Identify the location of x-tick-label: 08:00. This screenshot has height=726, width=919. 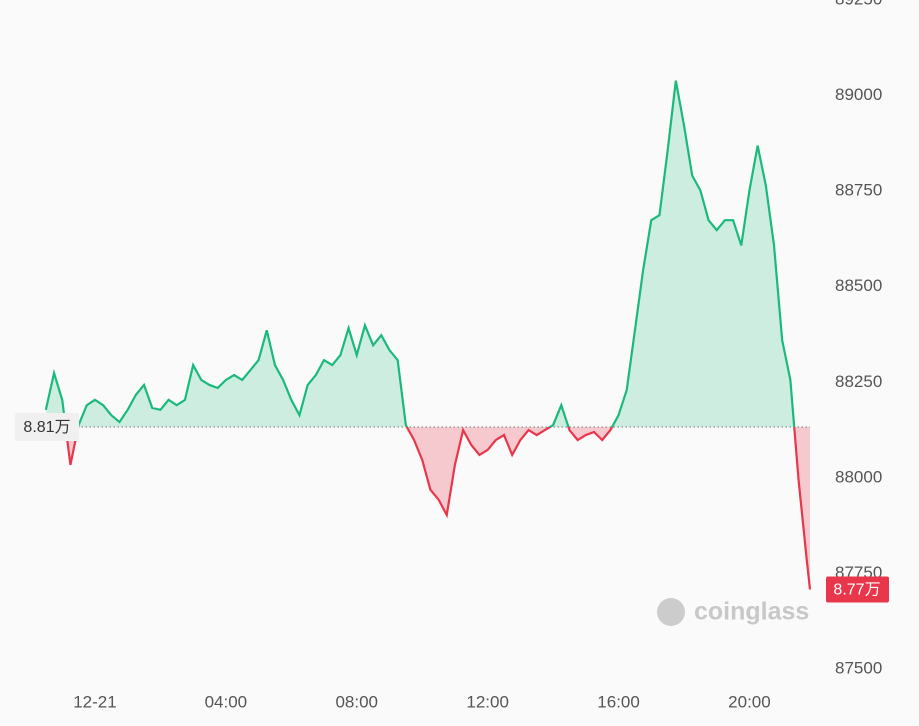
(356, 701).